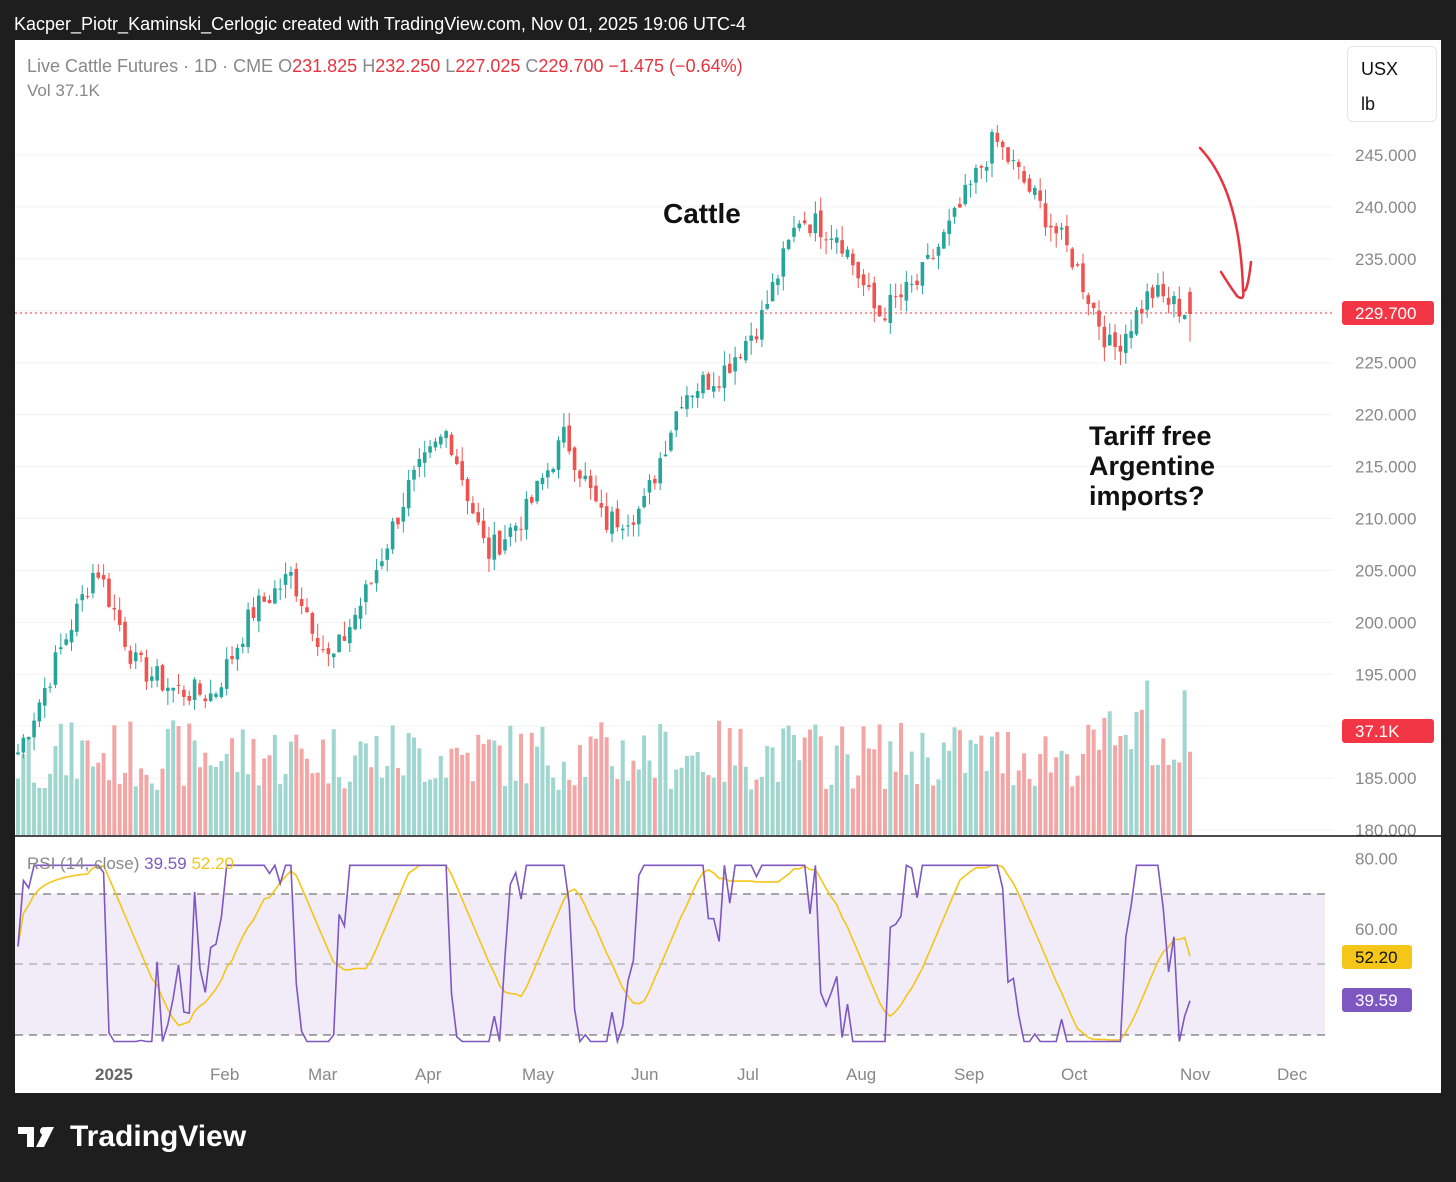 The height and width of the screenshot is (1182, 1456). What do you see at coordinates (1377, 957) in the screenshot?
I see `rsi-ma-badge` at bounding box center [1377, 957].